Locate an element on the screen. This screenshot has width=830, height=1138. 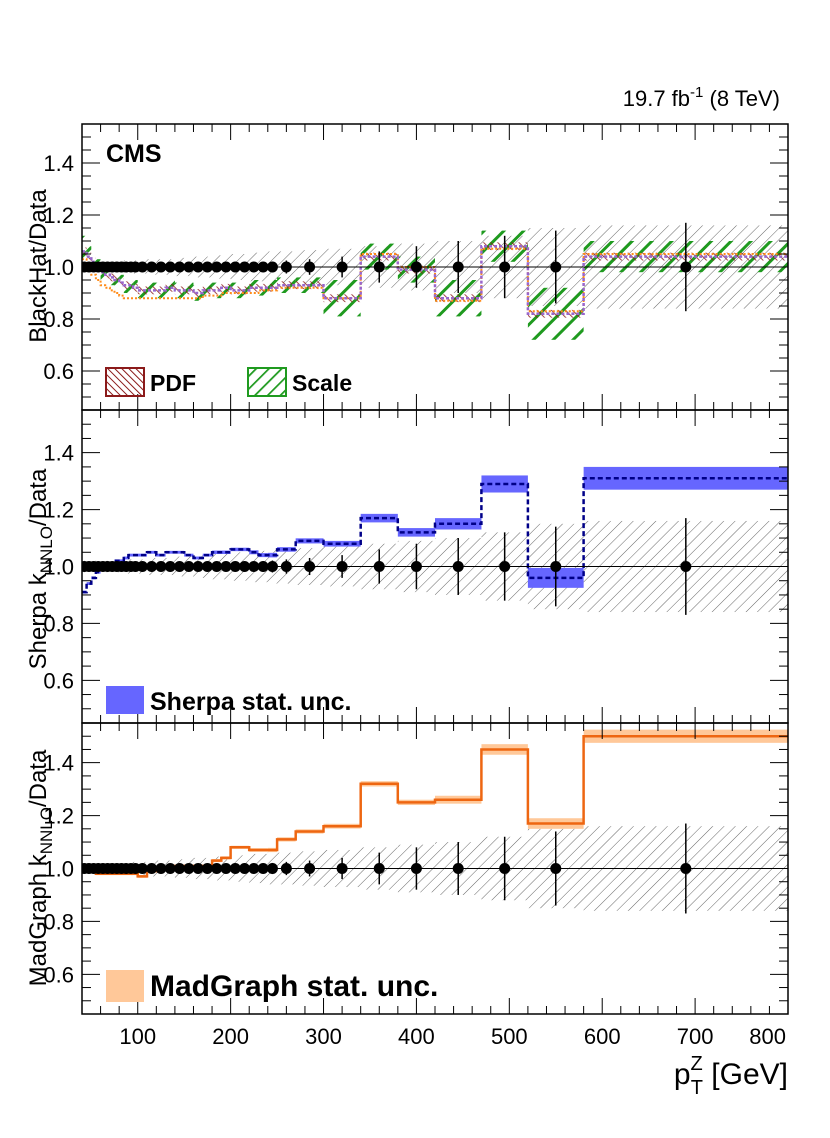
legend-sherpa-swatch is located at coordinates (125, 700).